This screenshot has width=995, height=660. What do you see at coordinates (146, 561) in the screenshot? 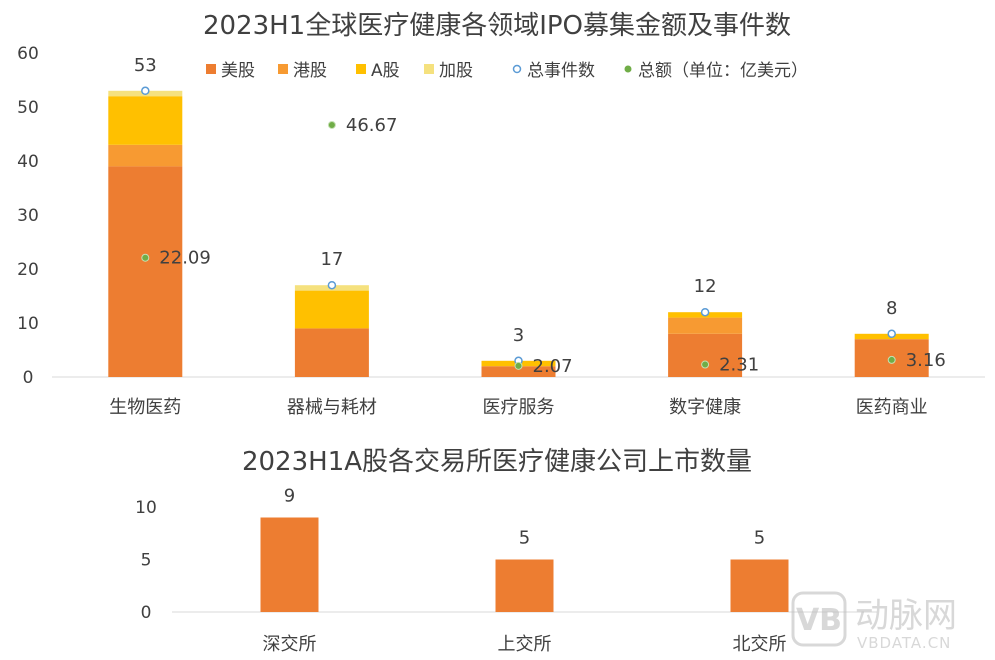
I see `bottom-y-tick-label: 5` at bounding box center [146, 561].